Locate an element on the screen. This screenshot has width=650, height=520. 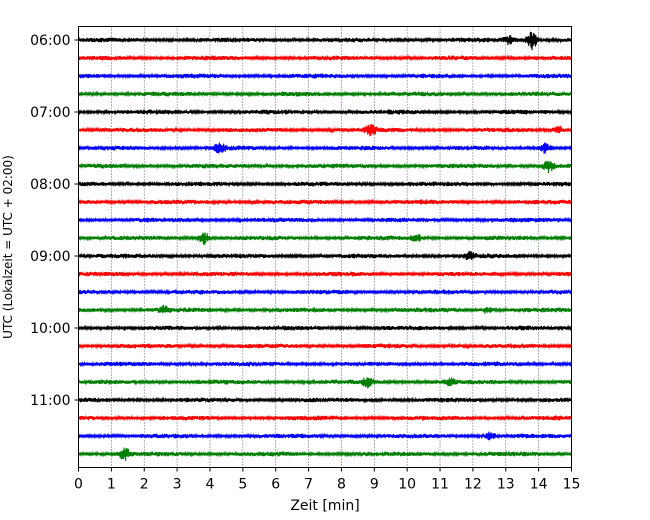
x-tick-label: 3 is located at coordinates (177, 485).